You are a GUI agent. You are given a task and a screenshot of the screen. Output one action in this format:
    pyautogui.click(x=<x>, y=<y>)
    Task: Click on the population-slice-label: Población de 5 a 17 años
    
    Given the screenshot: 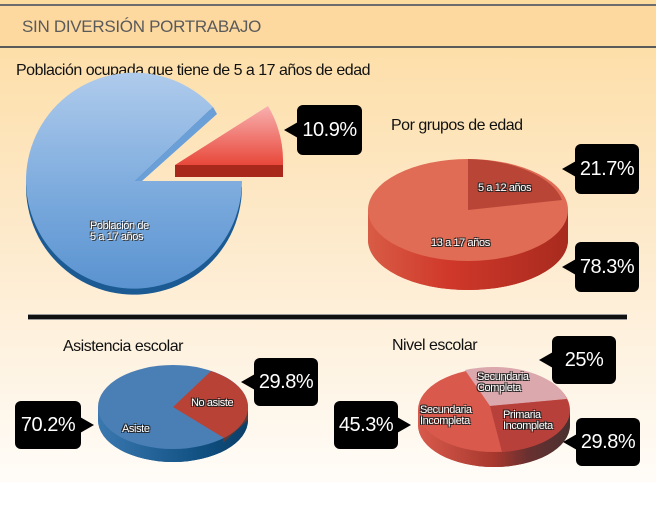 What is the action you would take?
    pyautogui.click(x=119, y=231)
    